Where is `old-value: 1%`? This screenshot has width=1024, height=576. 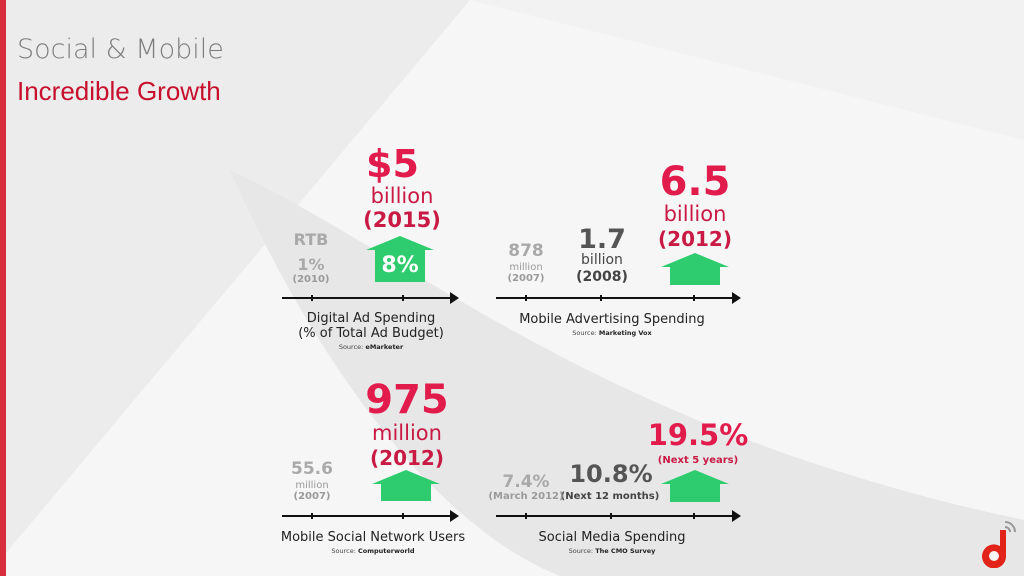 old-value: 1% is located at coordinates (311, 264).